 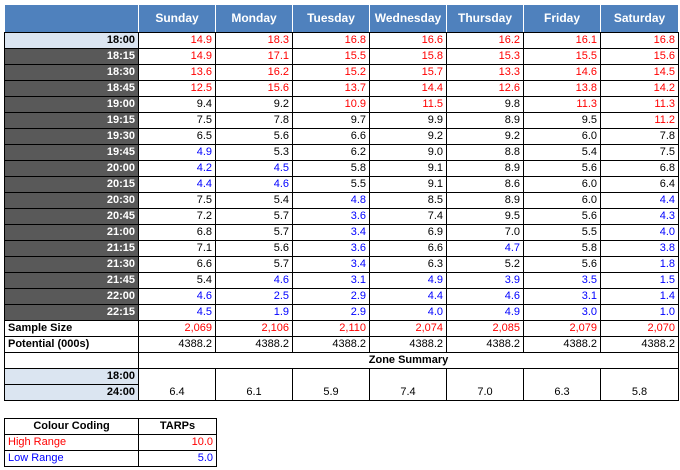 I want to click on time-label: 19:00, so click(x=71, y=104).